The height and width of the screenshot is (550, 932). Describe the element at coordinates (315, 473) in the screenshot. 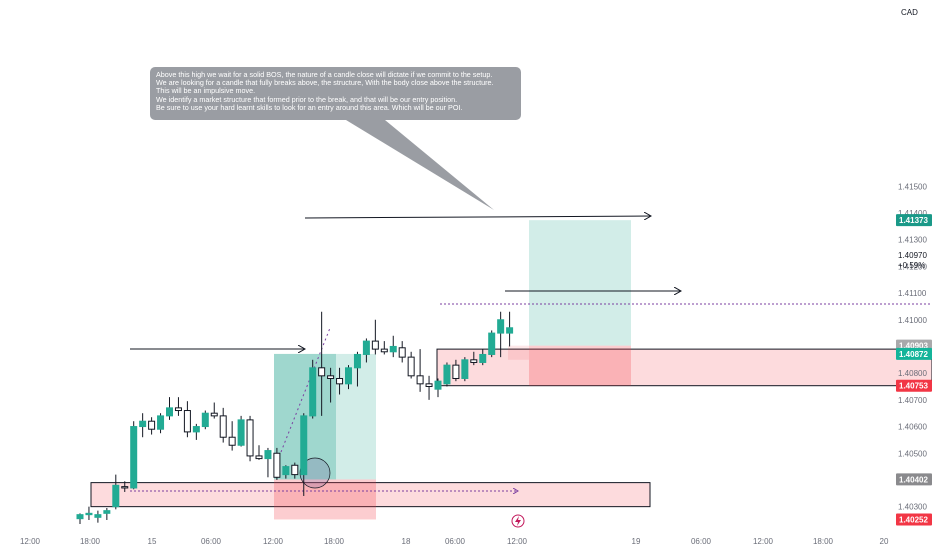

I see `entry-highlight-circle` at that location.